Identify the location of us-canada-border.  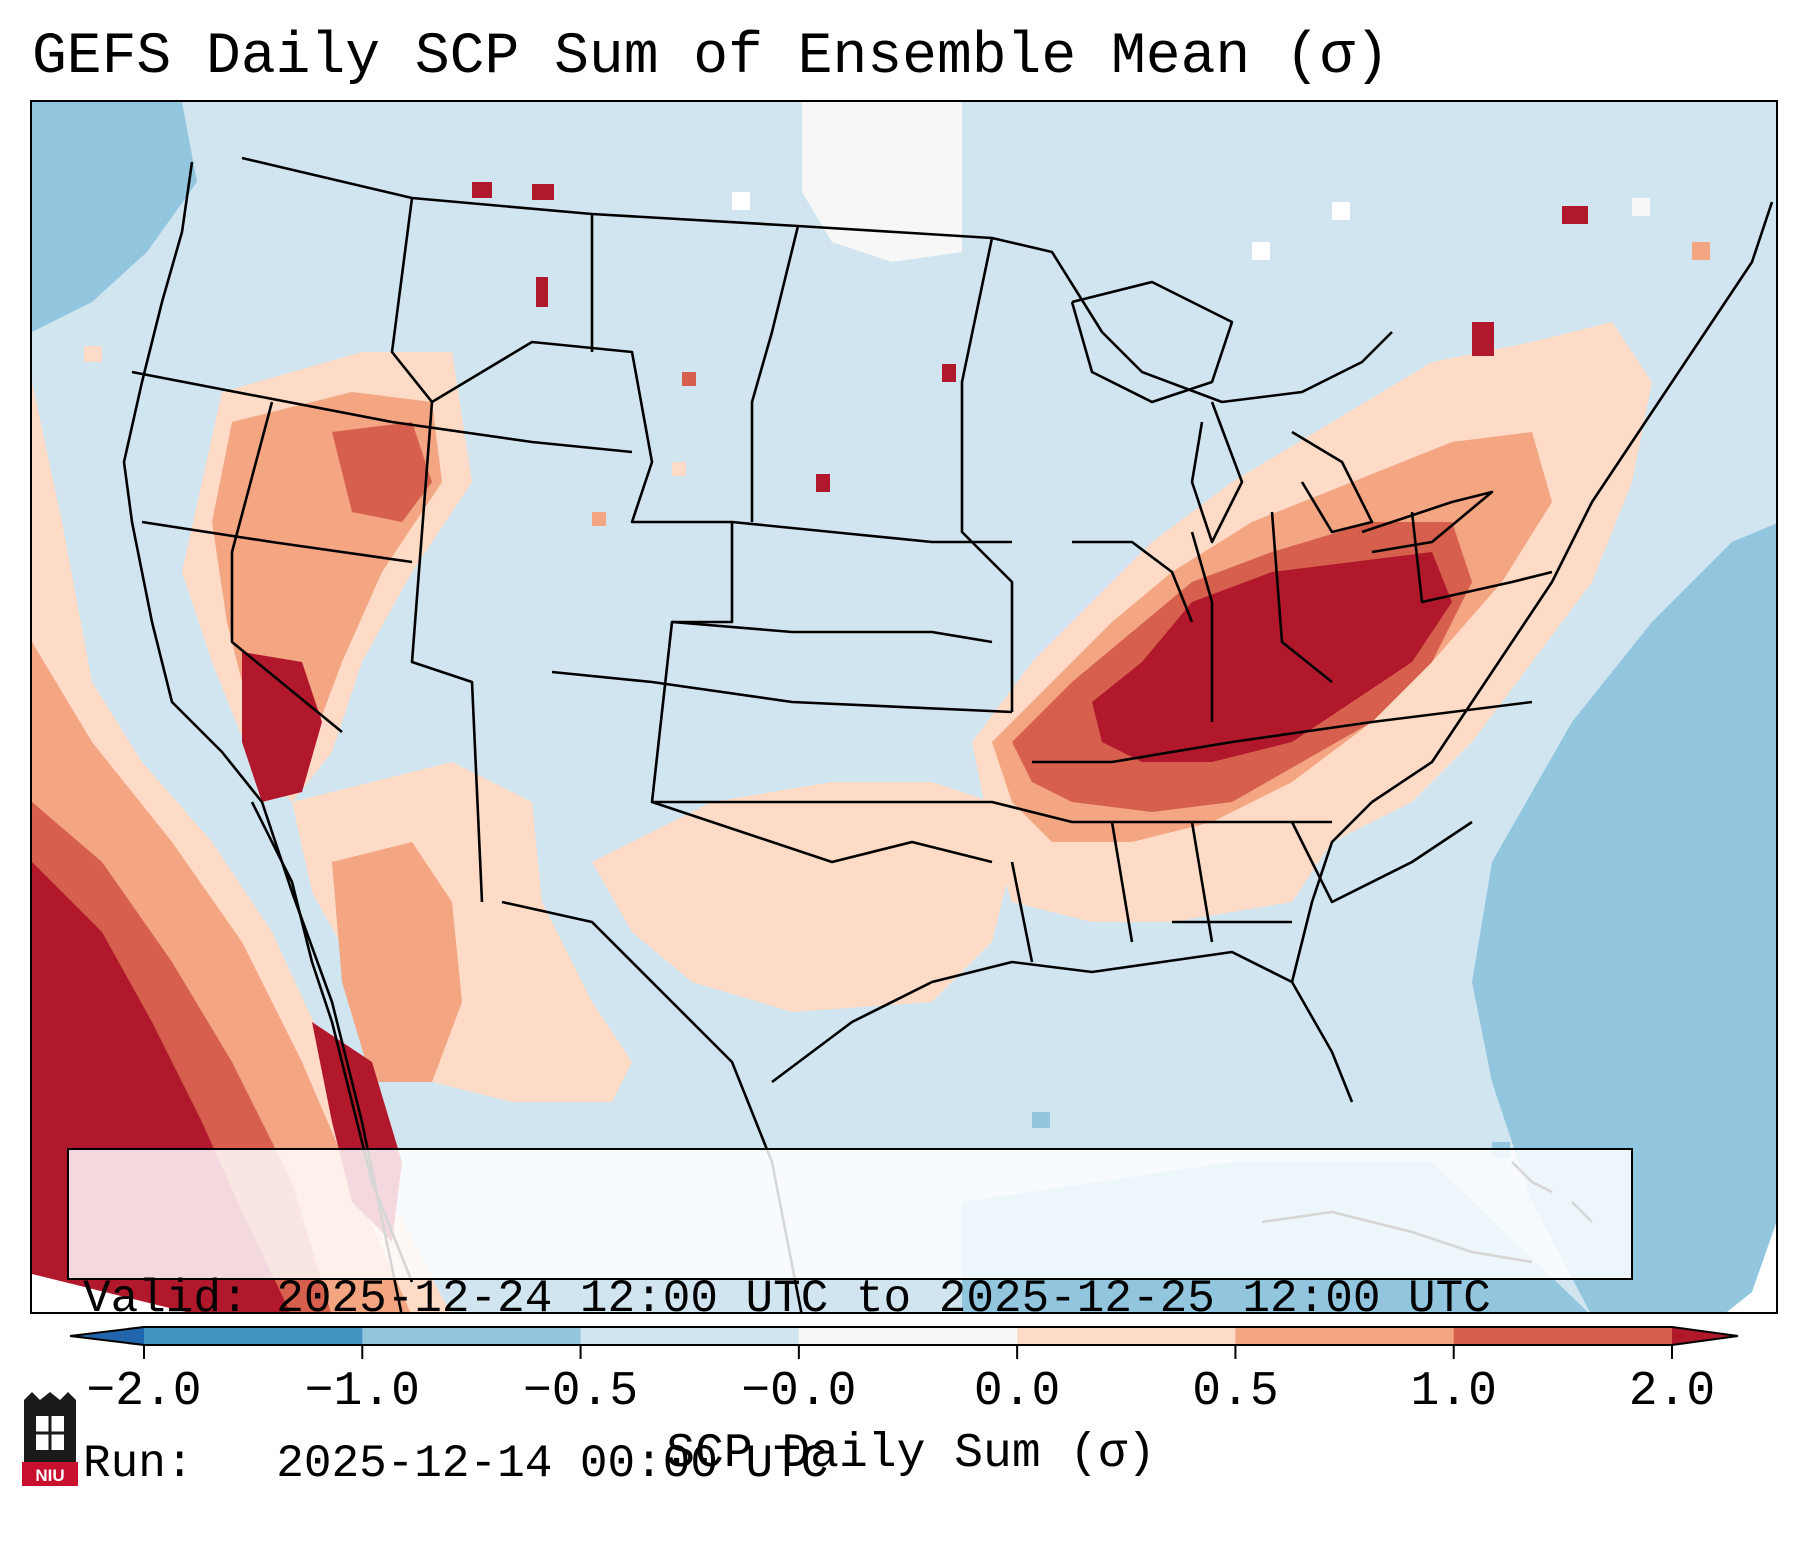
(817, 280).